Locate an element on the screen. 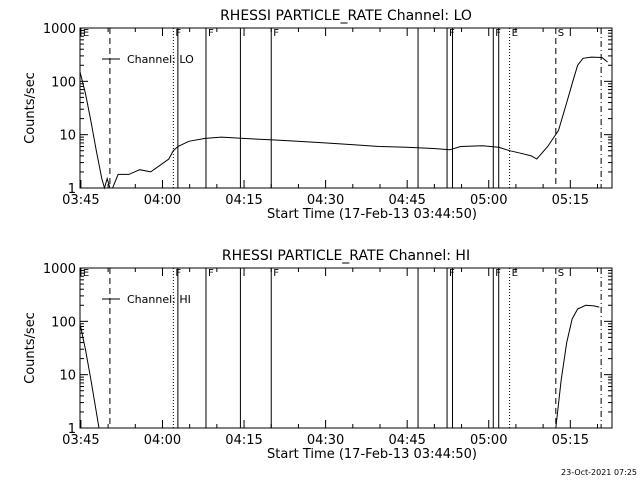 This screenshot has height=480, width=640. chart-title: RHESSI PARTICLE_RATE Channel: LO is located at coordinates (346, 16).